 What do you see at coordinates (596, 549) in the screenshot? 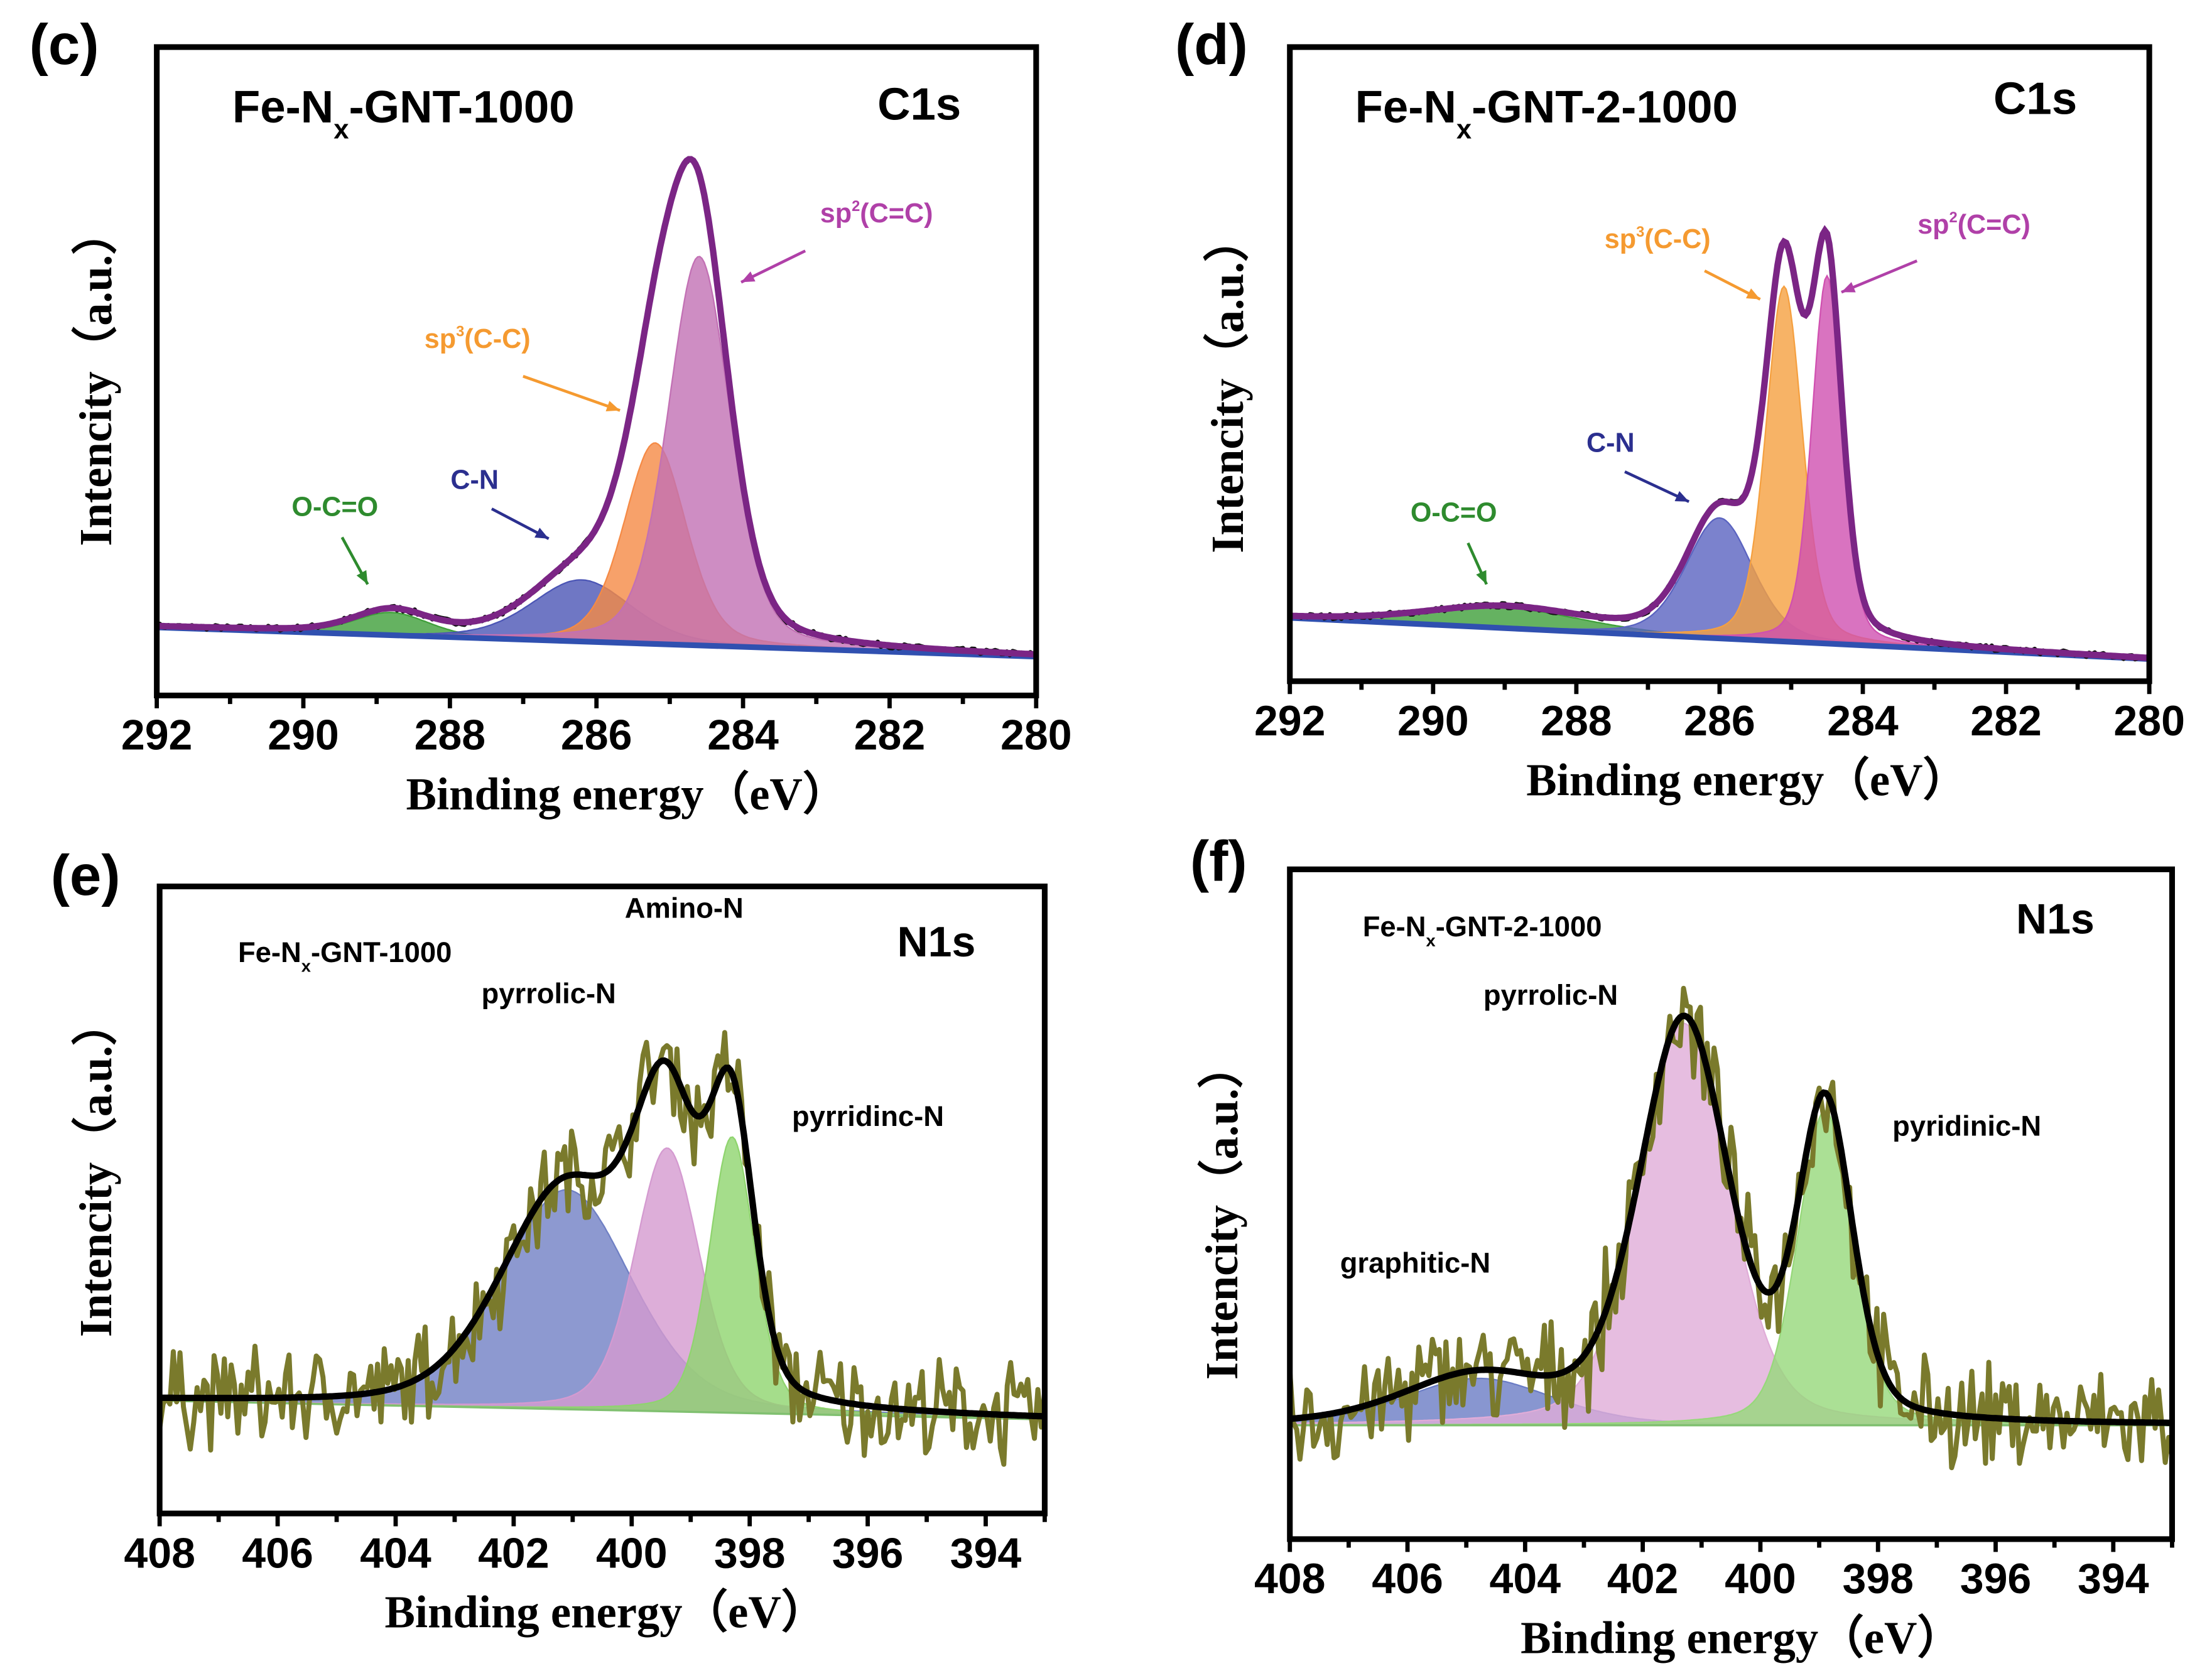
I see `peak-sp3-c-c-` at bounding box center [596, 549].